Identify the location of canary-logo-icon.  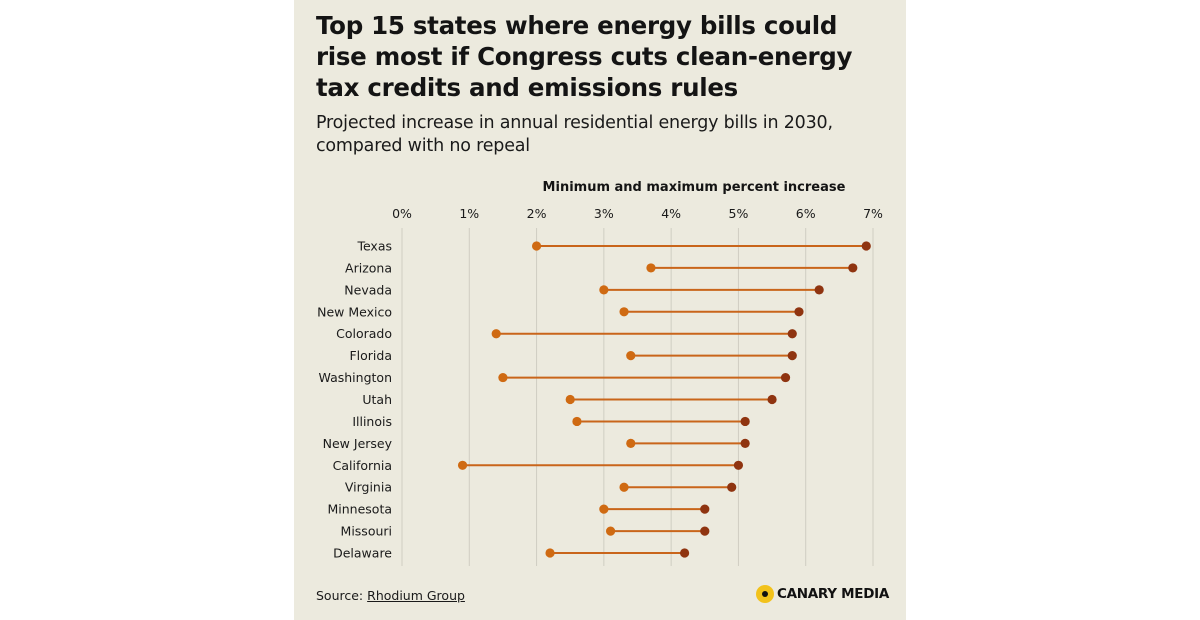
(765, 594).